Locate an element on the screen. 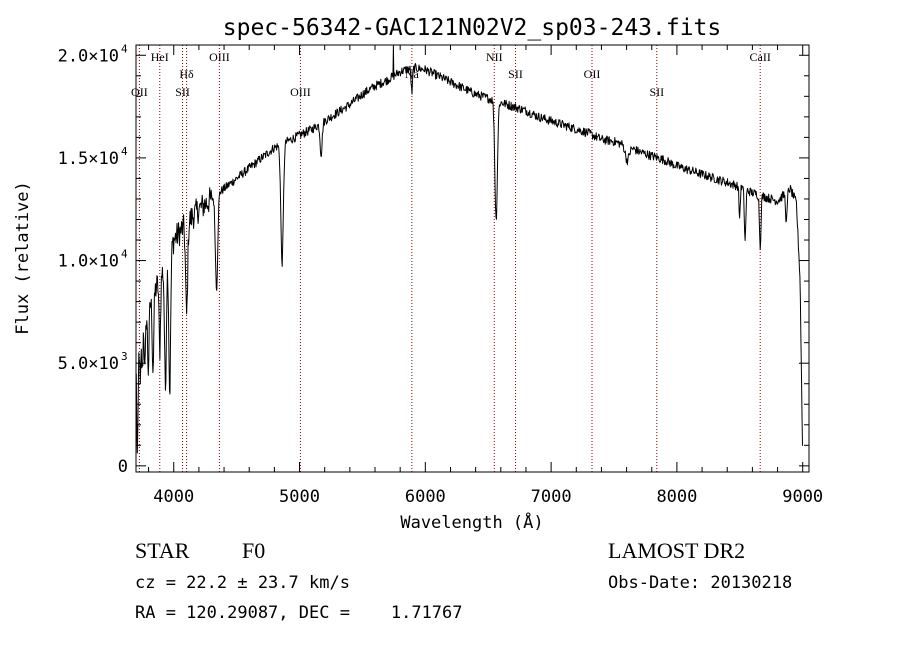 The height and width of the screenshot is (649, 900). emission-line-label: CaII is located at coordinates (760, 57).